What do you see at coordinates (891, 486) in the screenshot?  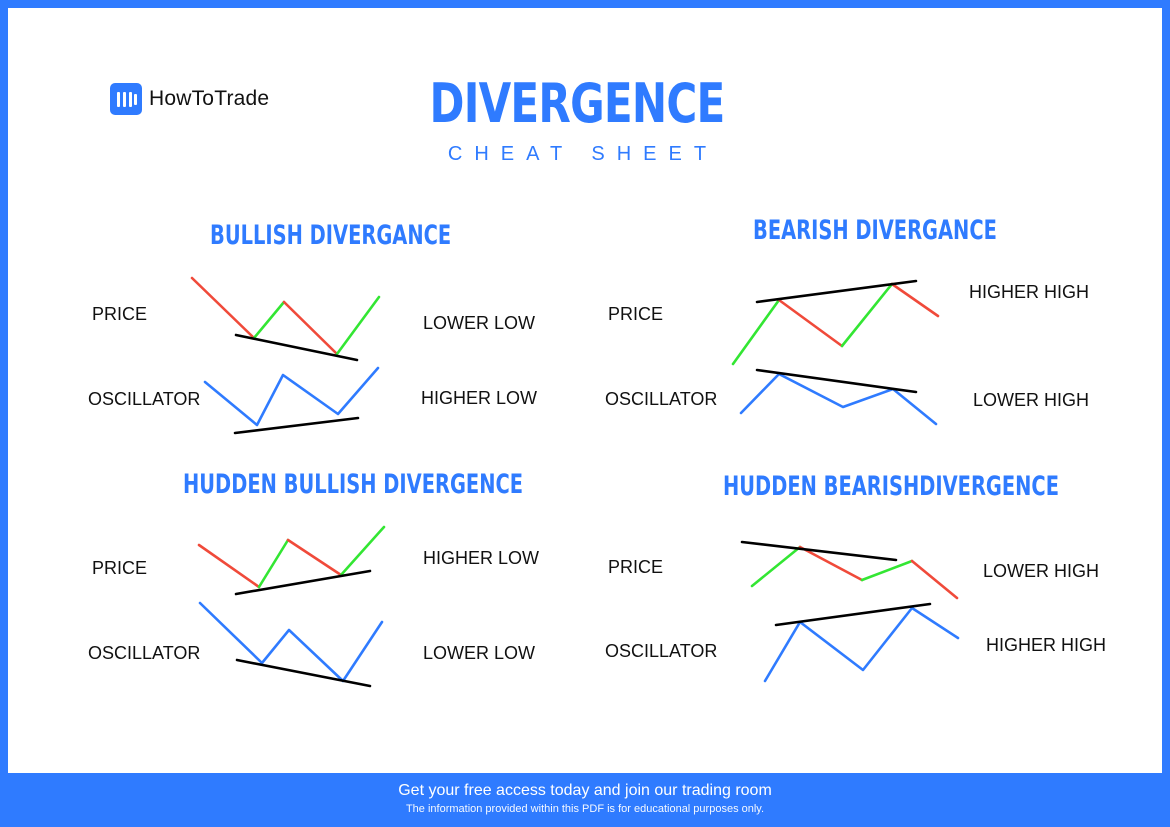 I see `section-title-hidden-bearish: HUDDEN BEARISHDIVERGENCE` at bounding box center [891, 486].